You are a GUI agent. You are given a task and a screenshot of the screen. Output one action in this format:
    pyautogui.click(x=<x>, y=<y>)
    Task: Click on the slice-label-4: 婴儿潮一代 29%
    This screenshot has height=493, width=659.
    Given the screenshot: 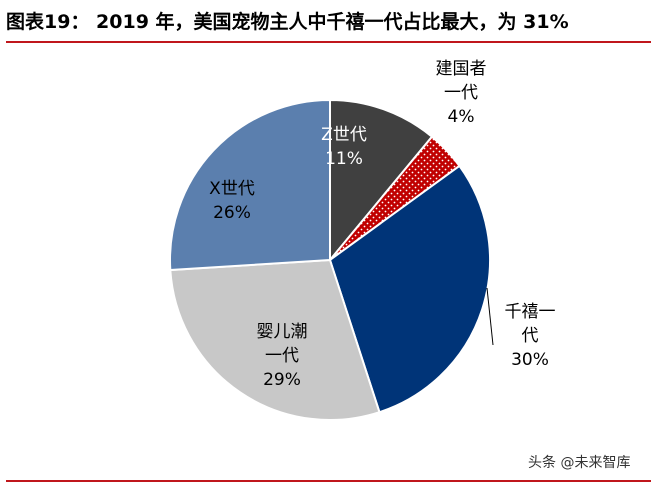 What is the action you would take?
    pyautogui.click(x=282, y=356)
    